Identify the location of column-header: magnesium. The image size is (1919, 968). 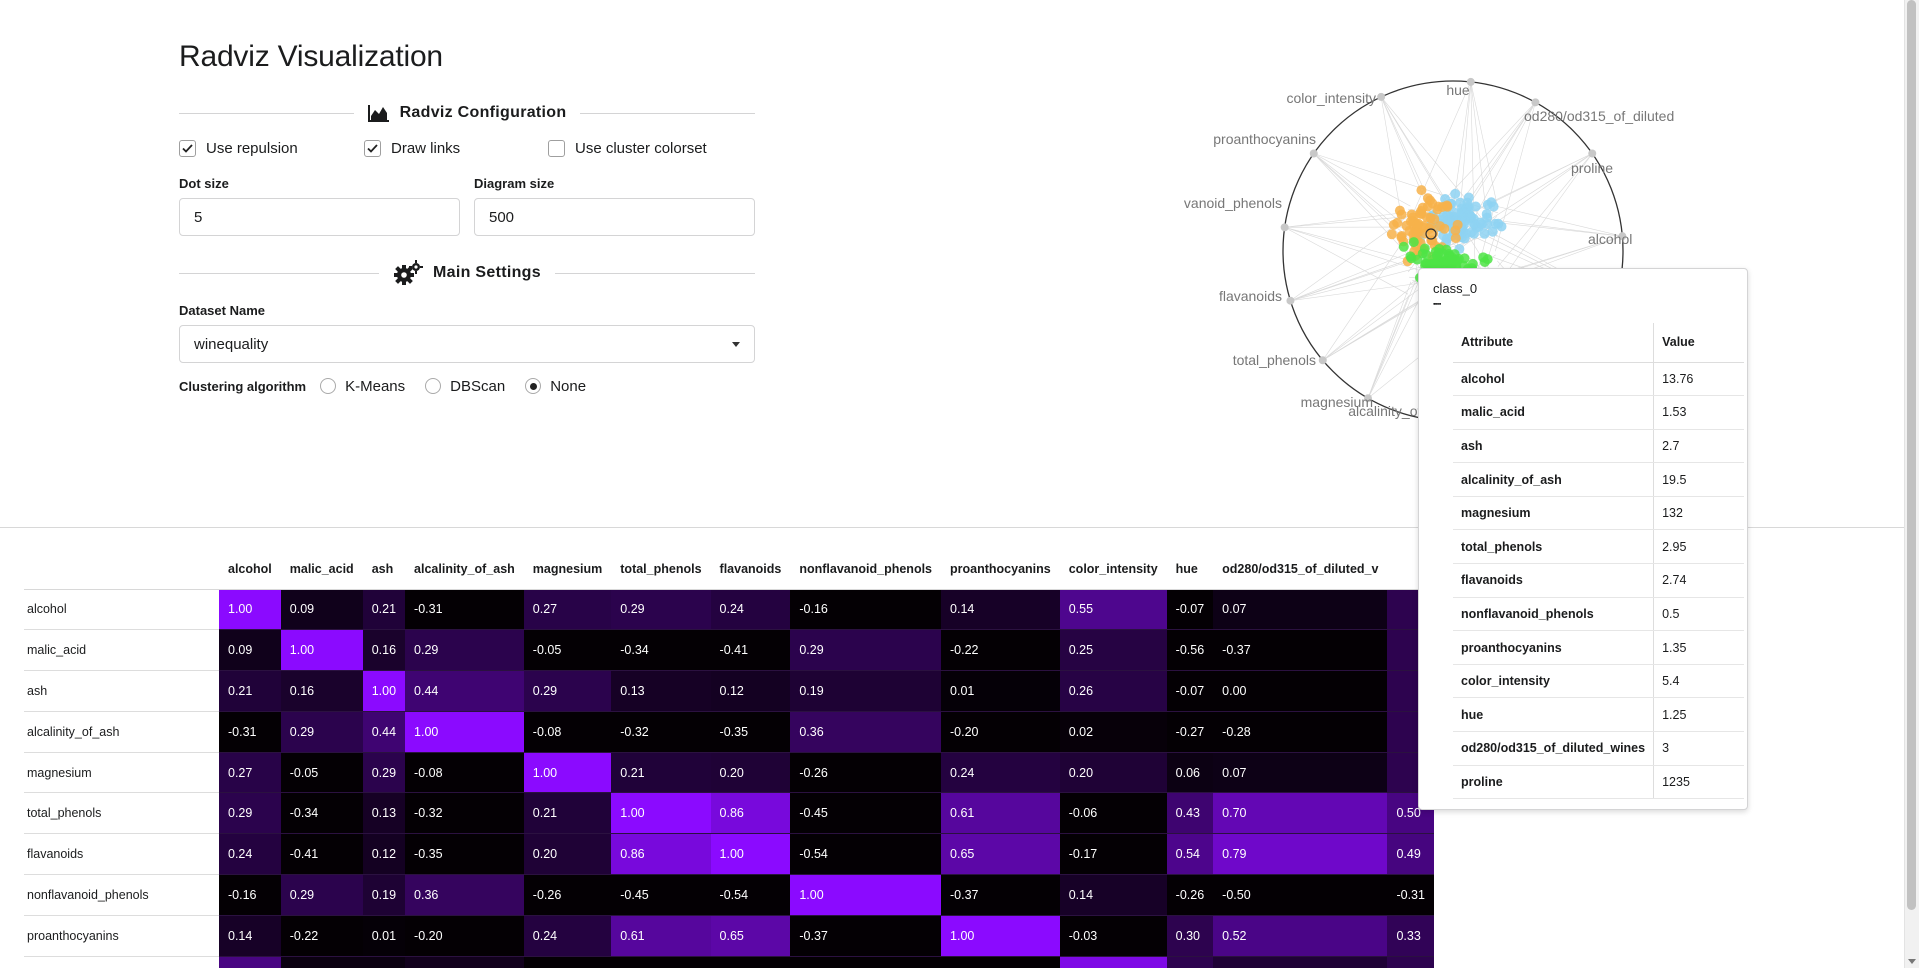
(567, 569).